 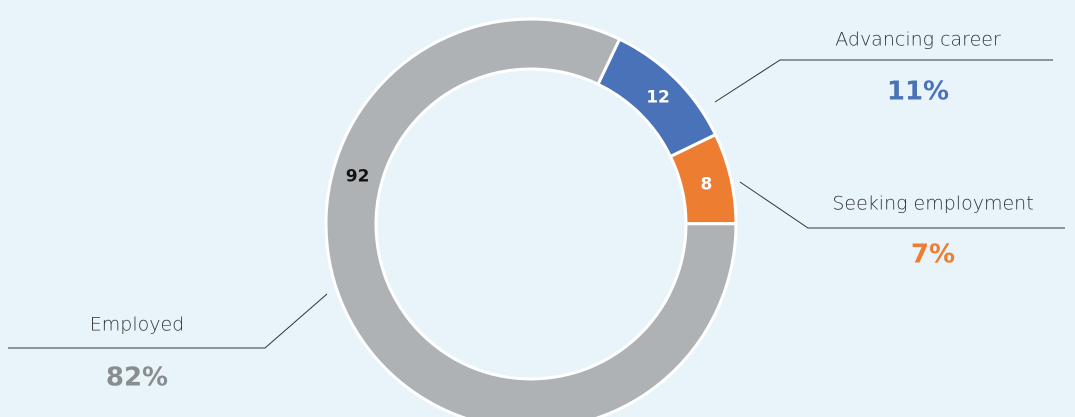 I want to click on category-label: Employed, so click(x=137, y=325).